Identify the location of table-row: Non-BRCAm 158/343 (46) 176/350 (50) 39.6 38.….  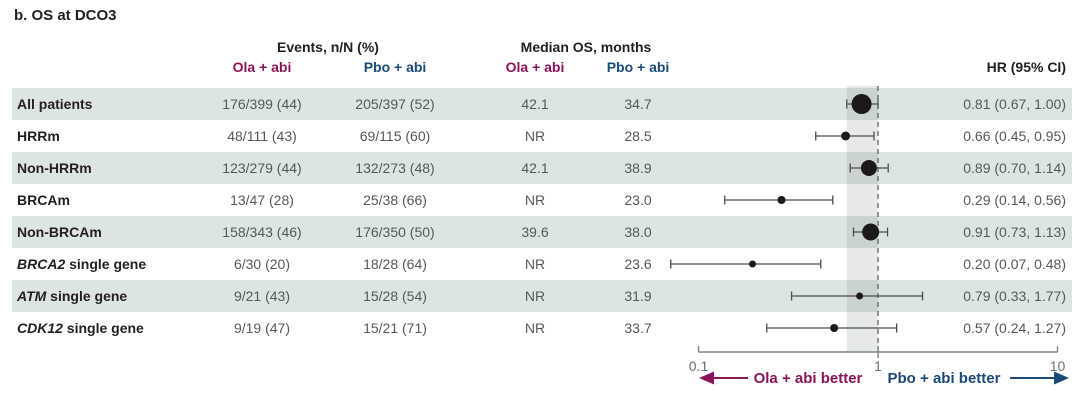
(542, 232).